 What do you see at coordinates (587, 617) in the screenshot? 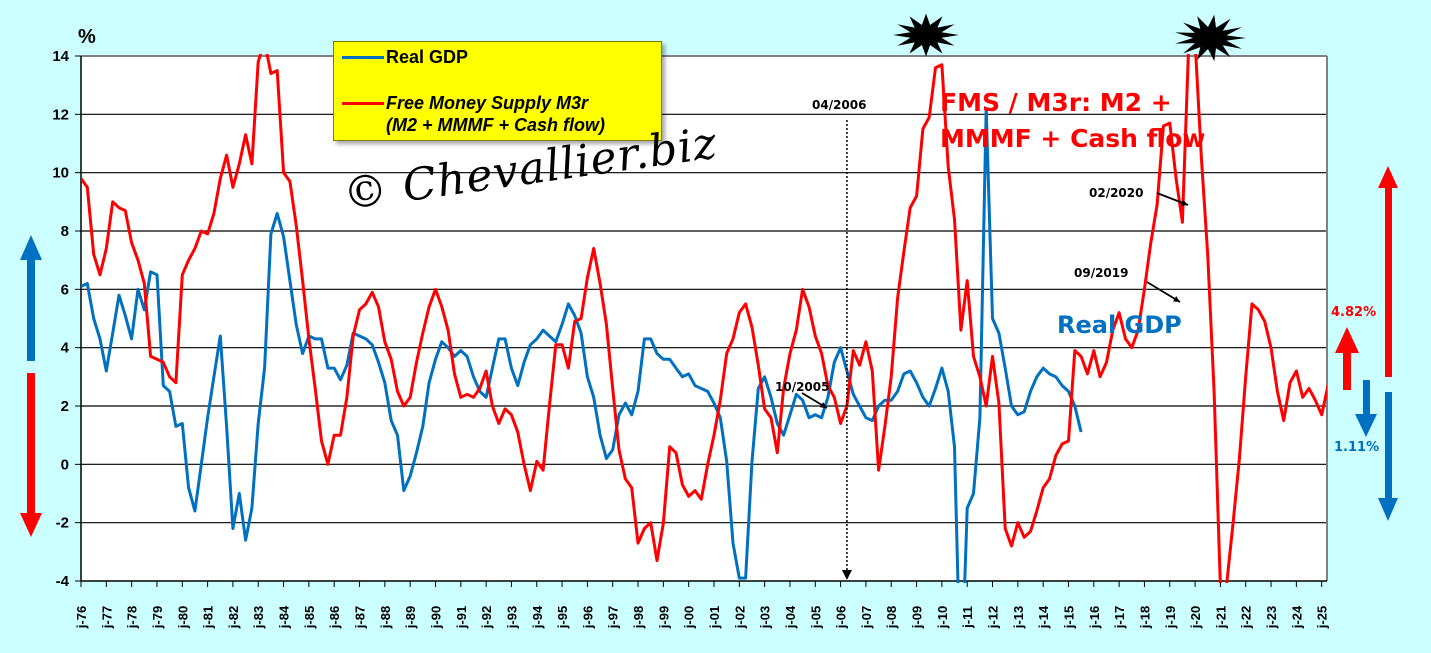
I see `x-tick-label: j-96` at bounding box center [587, 617].